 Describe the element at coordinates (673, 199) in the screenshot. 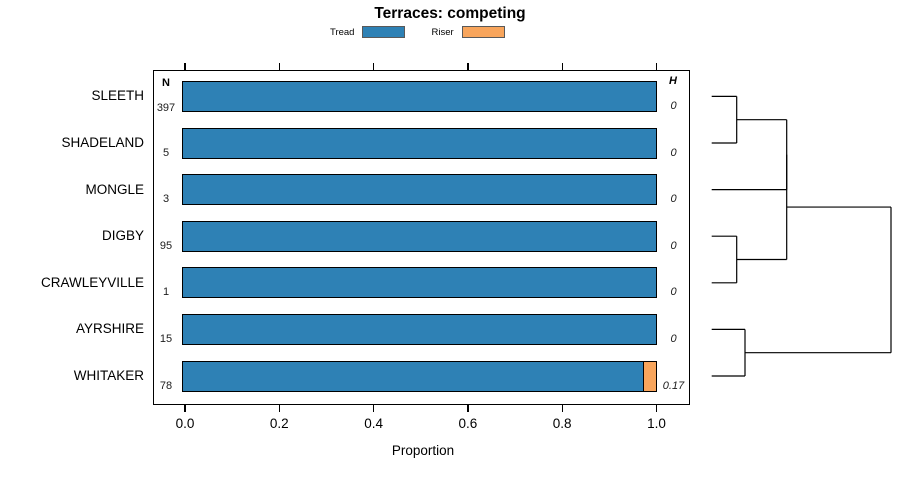

I see `h-value-mongle: 0` at that location.